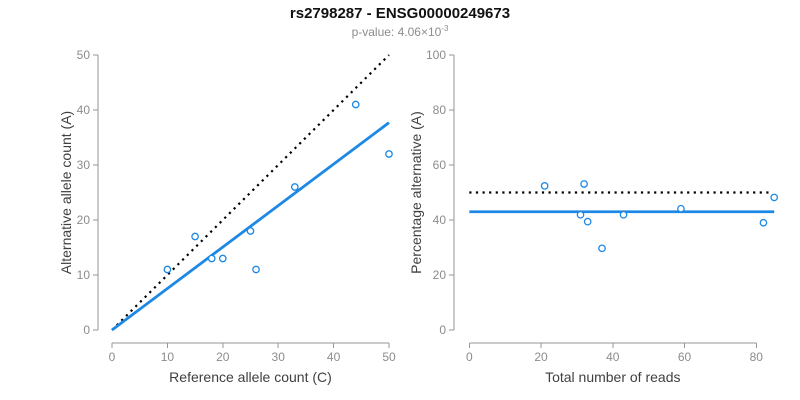 The height and width of the screenshot is (400, 800). Describe the element at coordinates (400, 13) in the screenshot. I see `figure-title: rs2798287 - ENSG00000249673` at that location.